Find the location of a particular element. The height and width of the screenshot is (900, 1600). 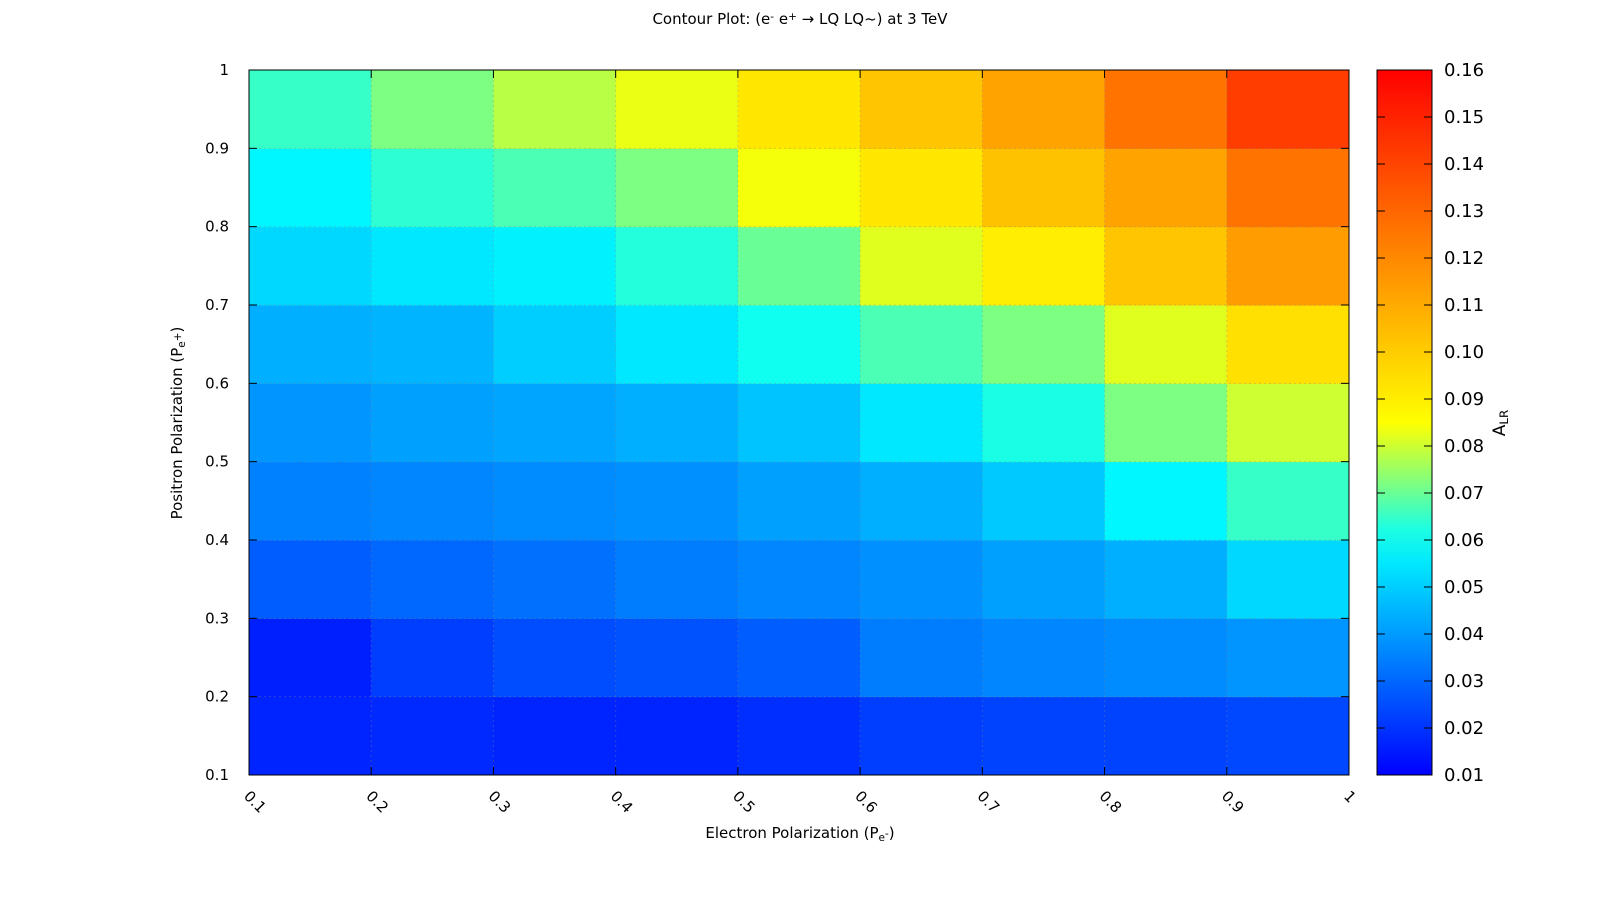

text-segment: LR is located at coordinates (1504, 417).